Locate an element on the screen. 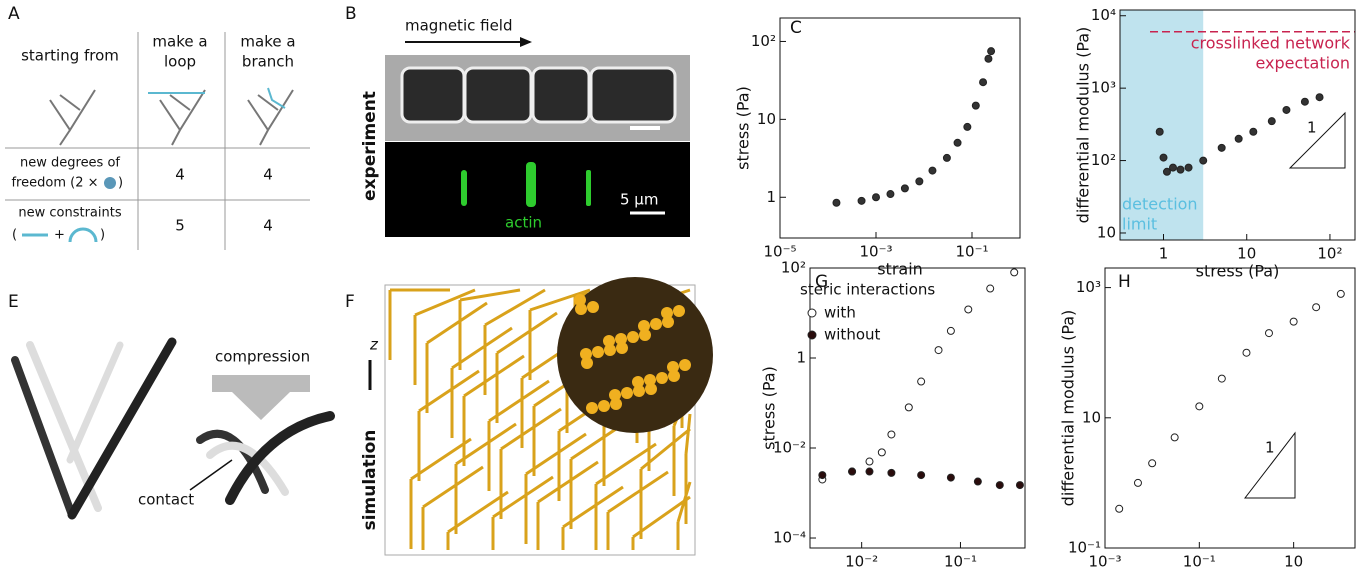 The width and height of the screenshot is (1363, 571). tree-added is located at coordinates (217, 98).